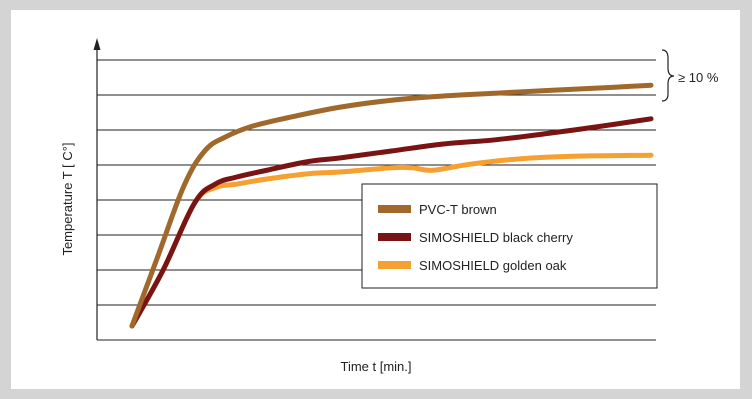  Describe the element at coordinates (493, 265) in the screenshot. I see `legend-label: SIMOSHIELD golden oak` at that location.